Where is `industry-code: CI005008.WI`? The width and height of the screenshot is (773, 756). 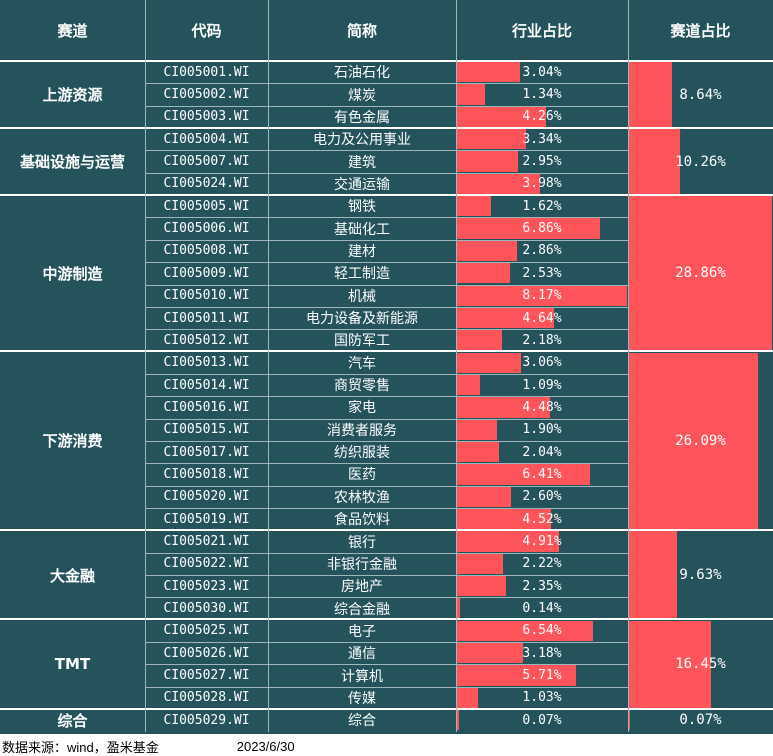
industry-code: CI005008.WI is located at coordinates (206, 251).